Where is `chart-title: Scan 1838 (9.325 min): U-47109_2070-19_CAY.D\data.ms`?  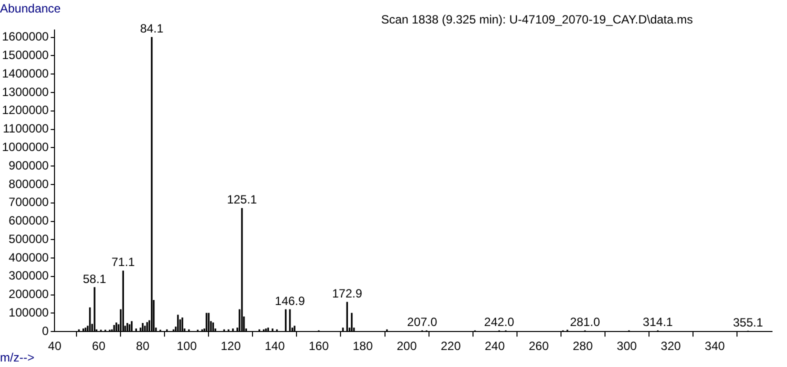 chart-title: Scan 1838 (9.325 min): U-47109_2070-19_CAY.D\data.ms is located at coordinates (537, 19).